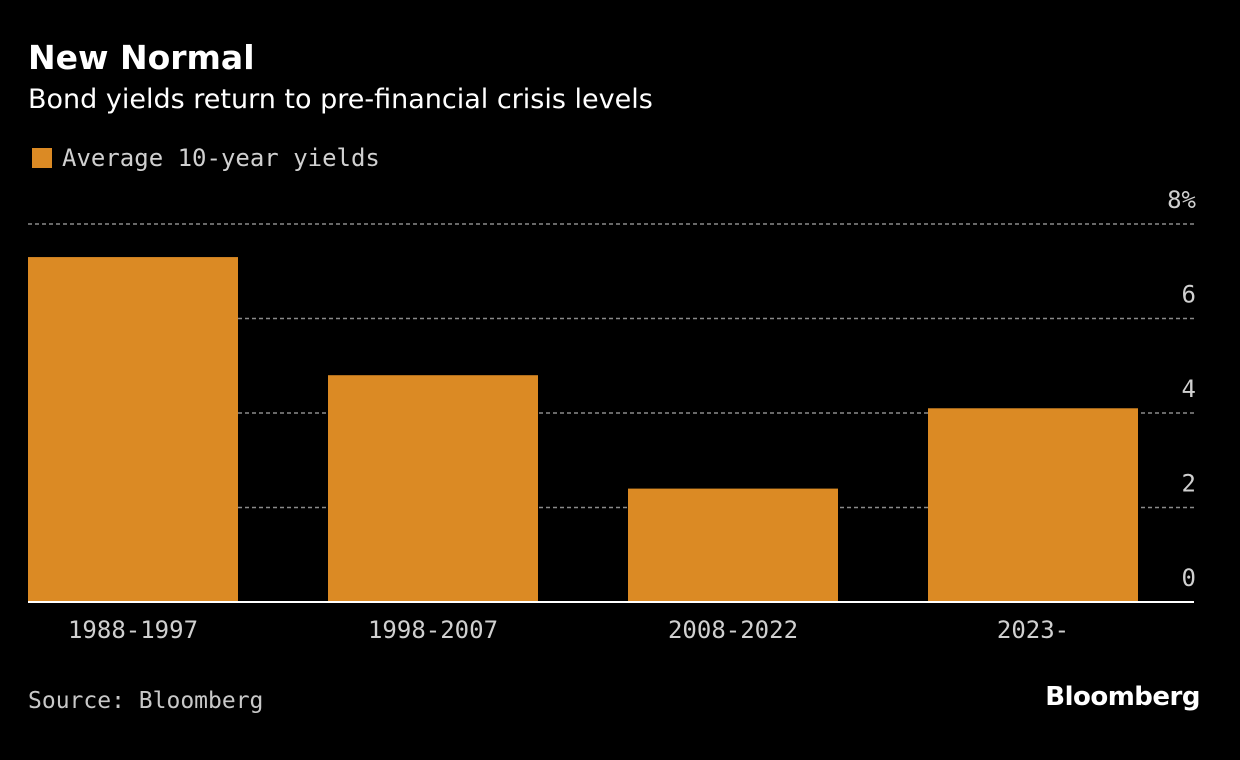 Image resolution: width=1240 pixels, height=760 pixels. I want to click on x-tick-label: 1988-1997, so click(133, 630).